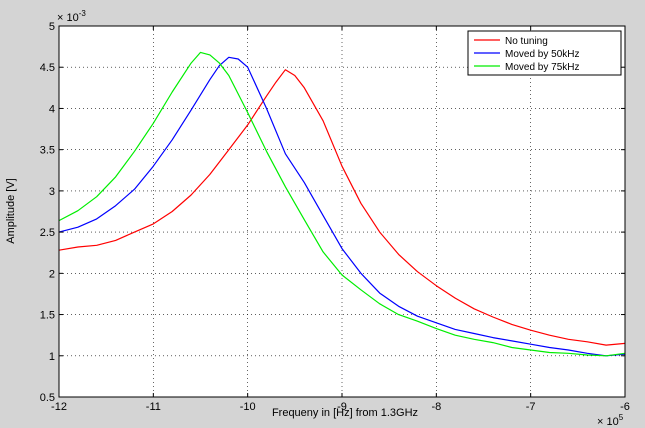 The image size is (645, 428). I want to click on y-tick-label: 2, so click(52, 274).